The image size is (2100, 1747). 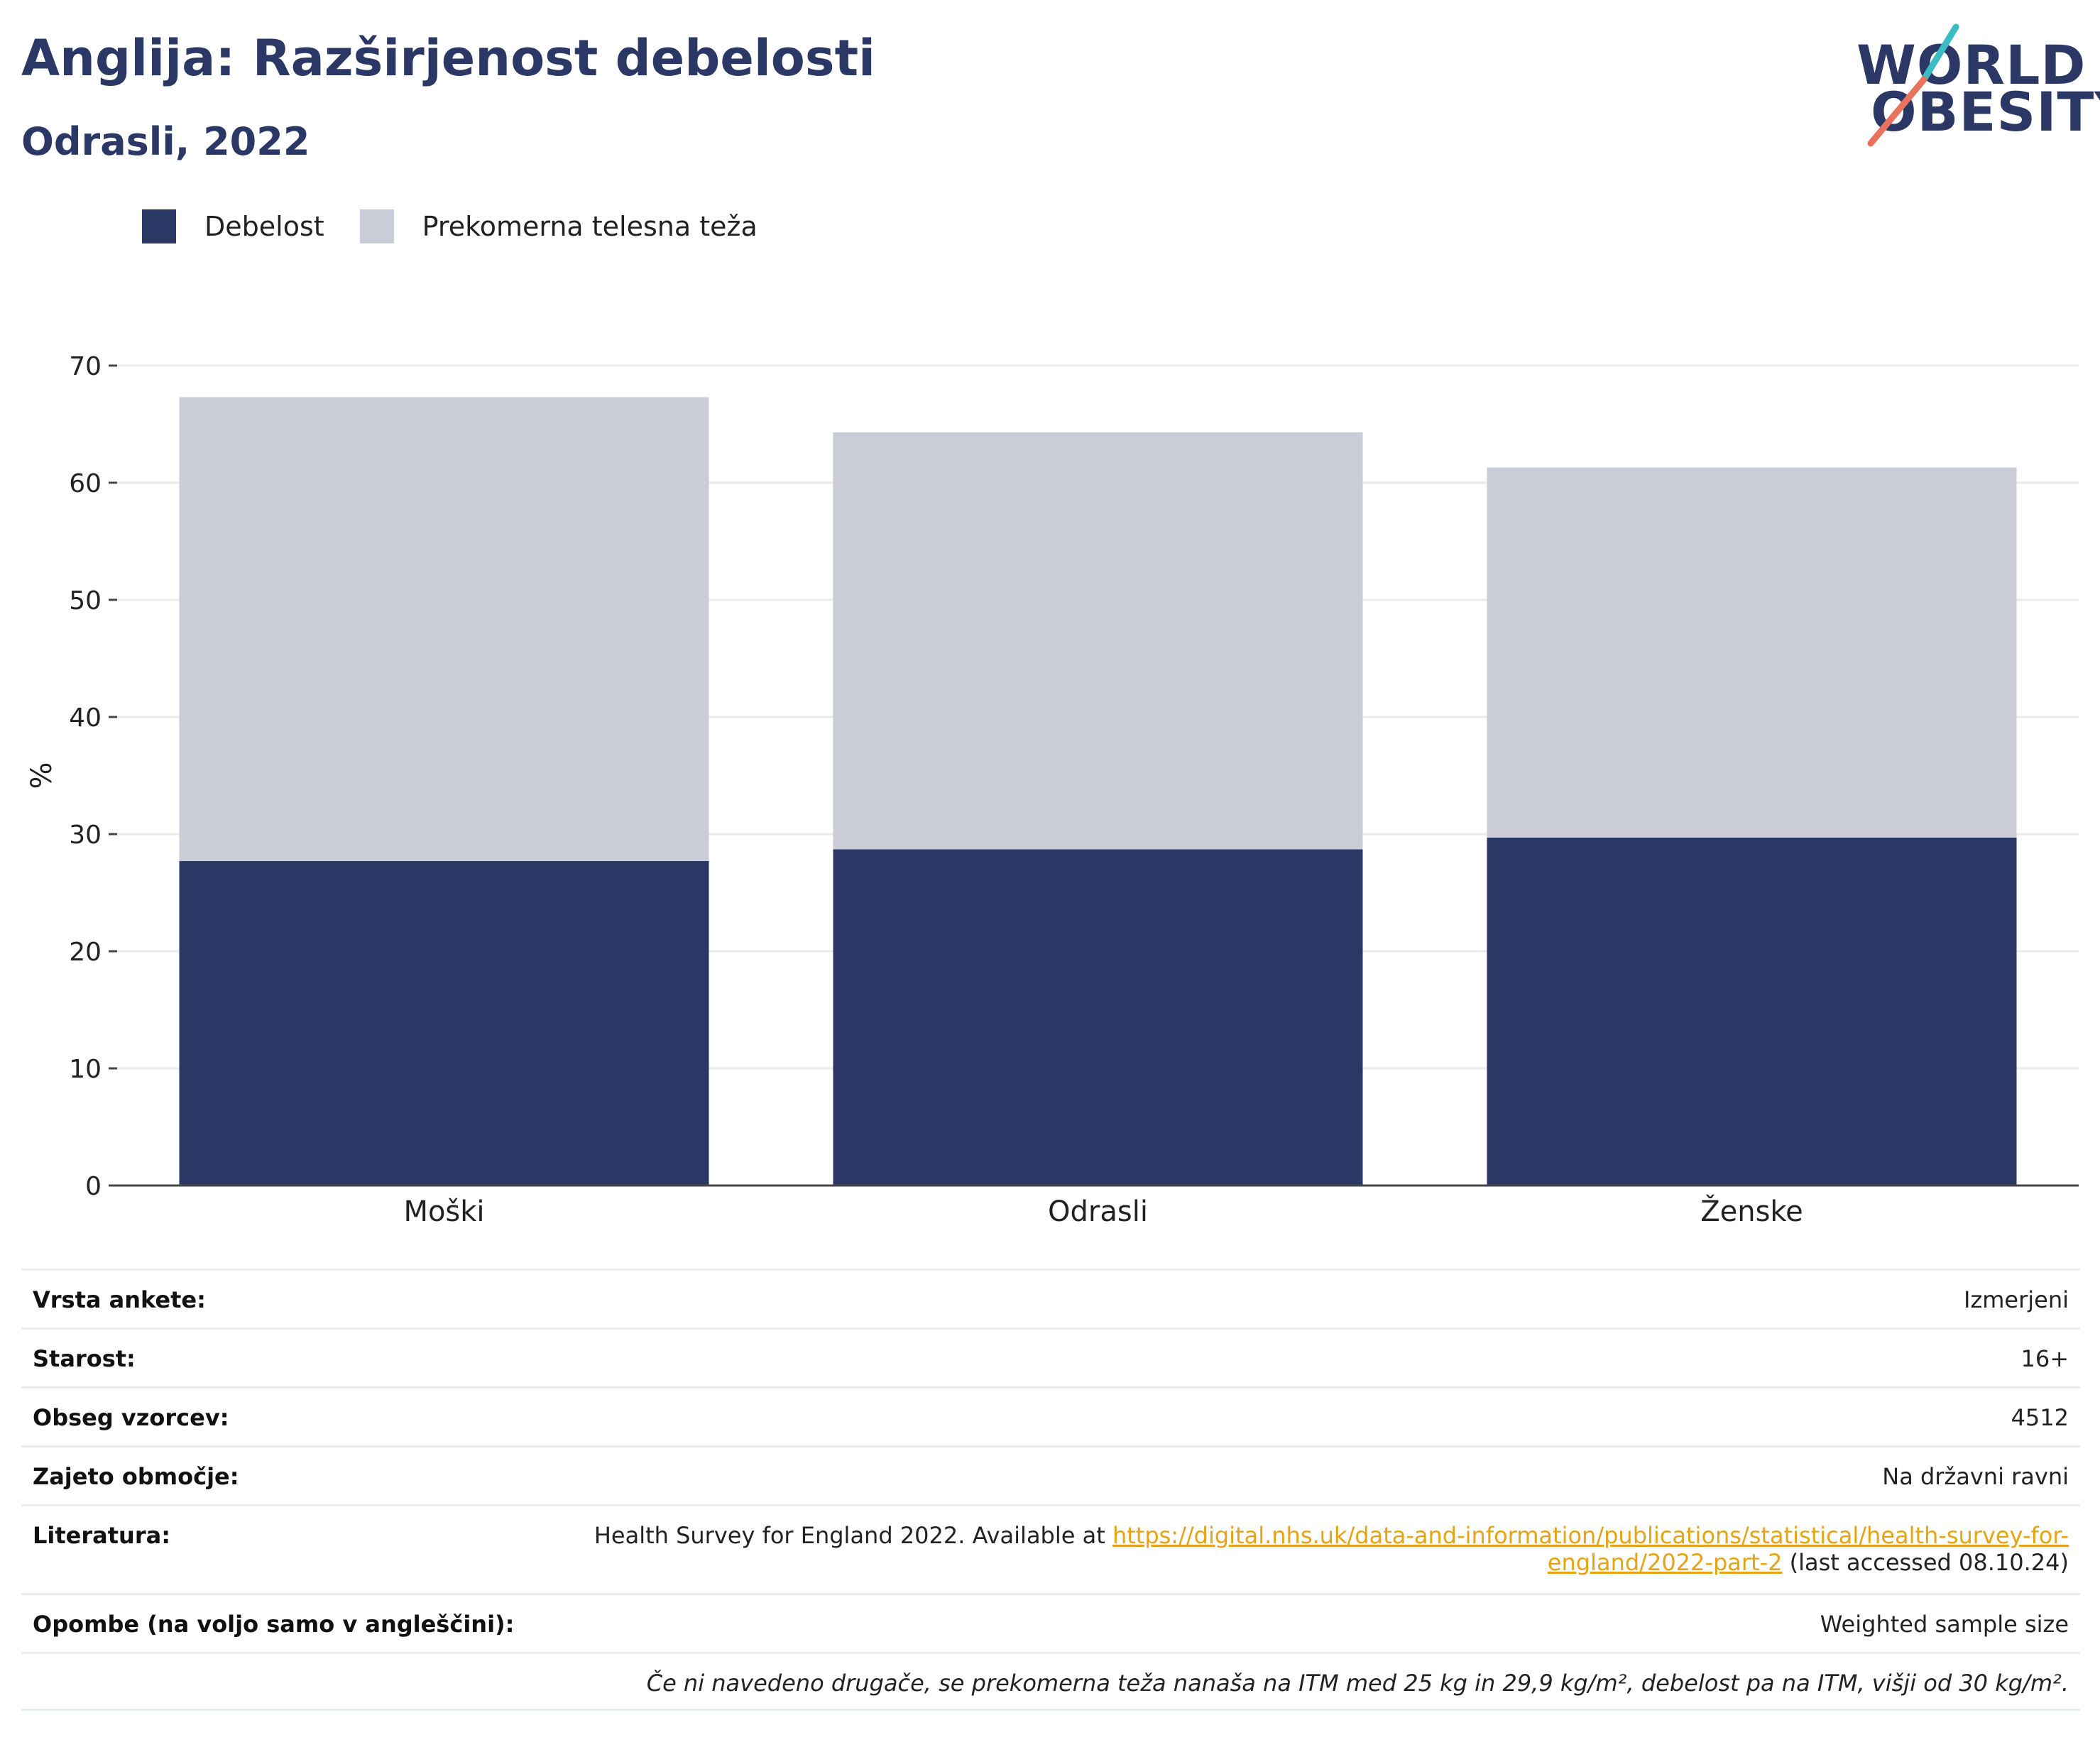 What do you see at coordinates (376, 226) in the screenshot?
I see `legend-swatch-overweight` at bounding box center [376, 226].